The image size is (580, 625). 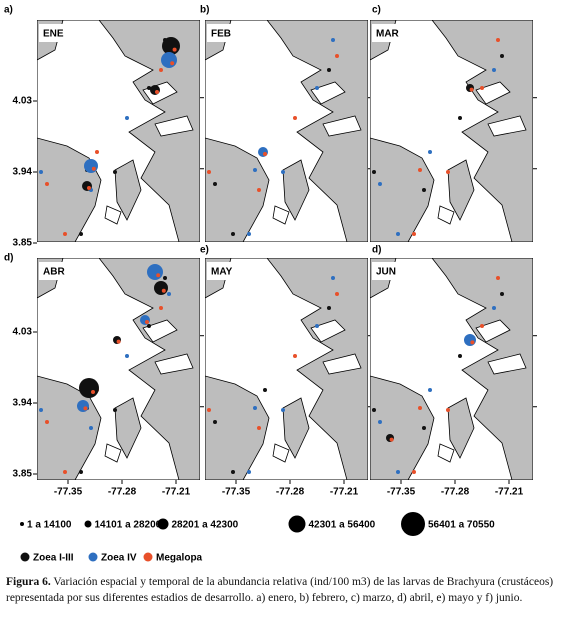 I want to click on stage-legend-label: Zoea I-III, so click(x=53, y=558).